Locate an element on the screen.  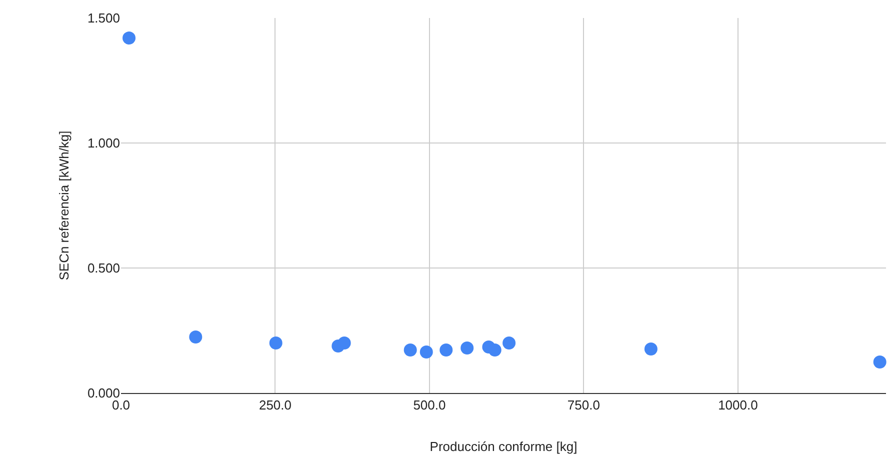
x-tick-label: 250.0 is located at coordinates (275, 405).